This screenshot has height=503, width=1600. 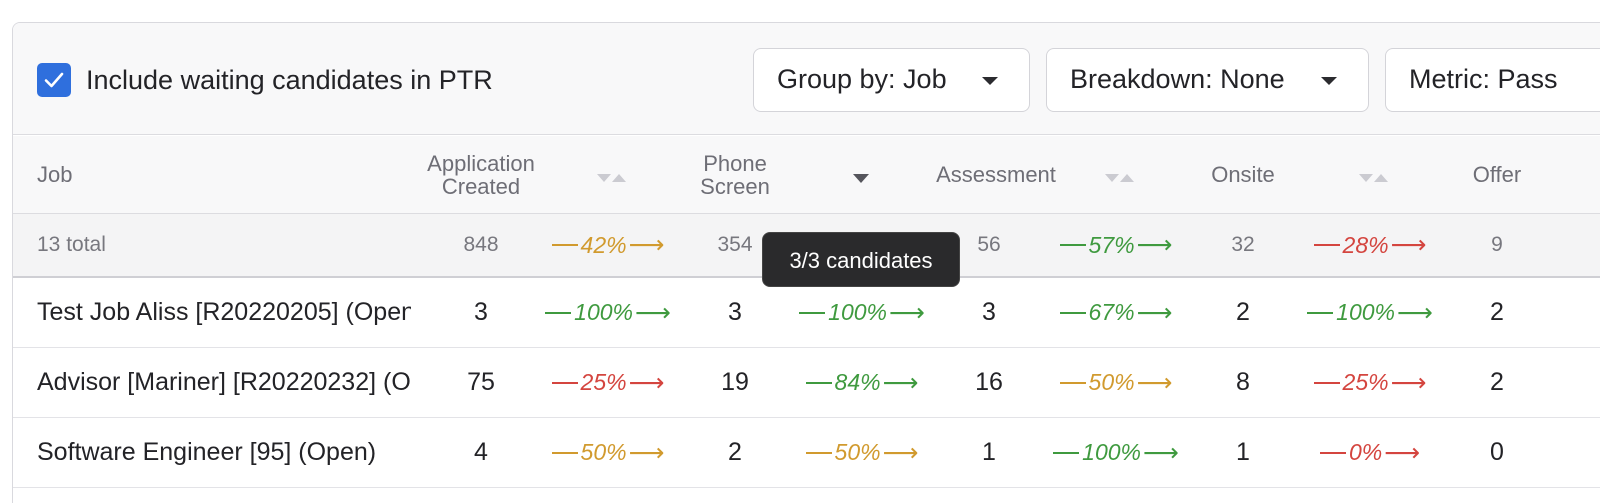 What do you see at coordinates (1116, 245) in the screenshot?
I see `conversion-rate: 57% ⟶` at bounding box center [1116, 245].